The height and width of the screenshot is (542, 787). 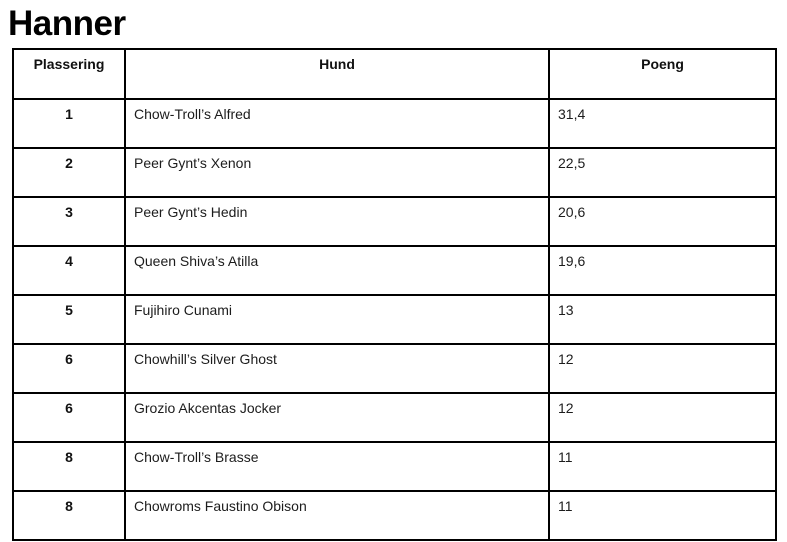 What do you see at coordinates (662, 270) in the screenshot?
I see `cell-poeng: 19,6` at bounding box center [662, 270].